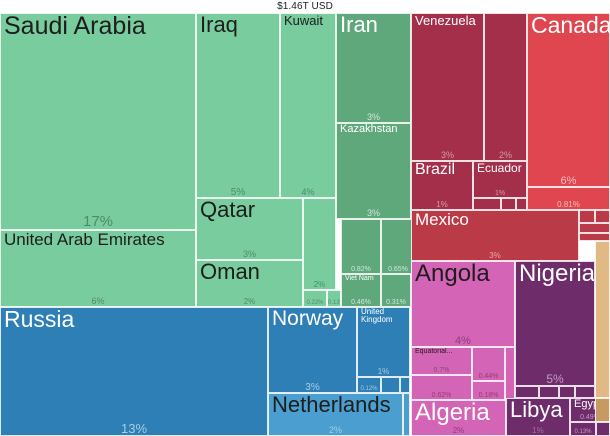  Describe the element at coordinates (441, 387) in the screenshot. I see `treemap-cell-afr-062: 0.62%` at that location.